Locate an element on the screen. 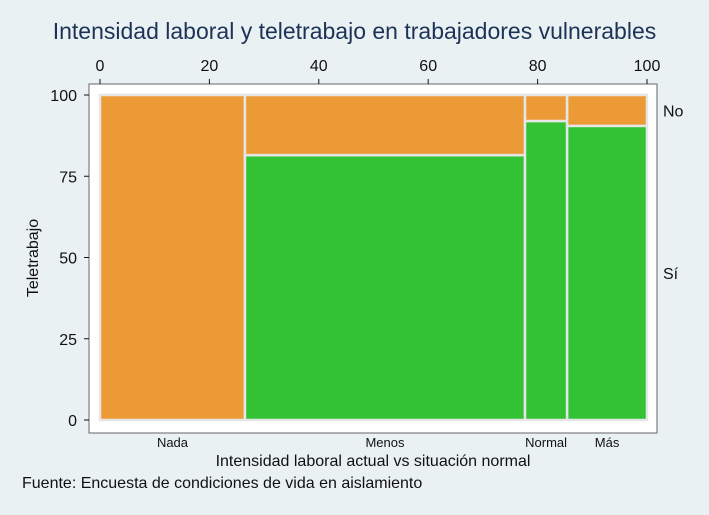 The height and width of the screenshot is (515, 709). mosaic-cell-nada-no is located at coordinates (172, 257).